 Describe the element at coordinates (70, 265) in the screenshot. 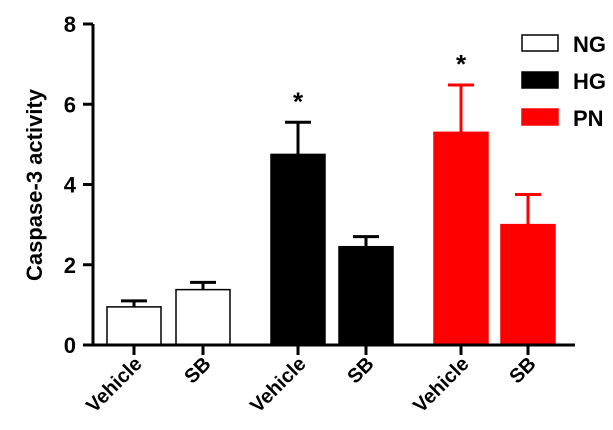

I see `y-tick-label: 2` at that location.